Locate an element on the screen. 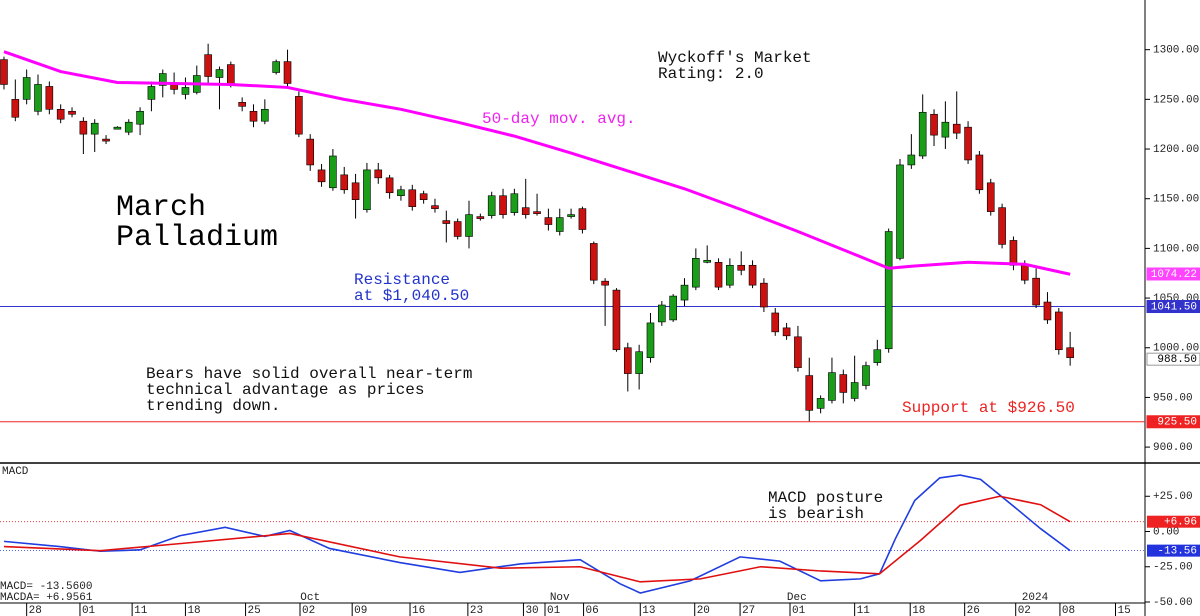 The image size is (1200, 616). support-note: Support at $926.50 is located at coordinates (988, 408).